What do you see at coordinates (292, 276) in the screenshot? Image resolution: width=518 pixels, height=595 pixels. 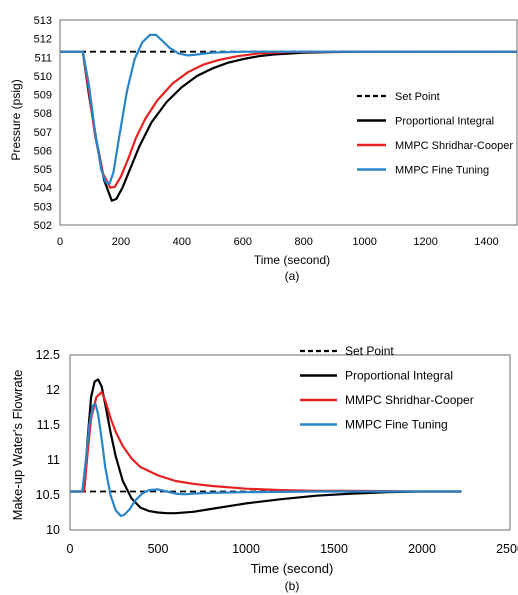 I see `figure-caption: (a)` at bounding box center [292, 276].